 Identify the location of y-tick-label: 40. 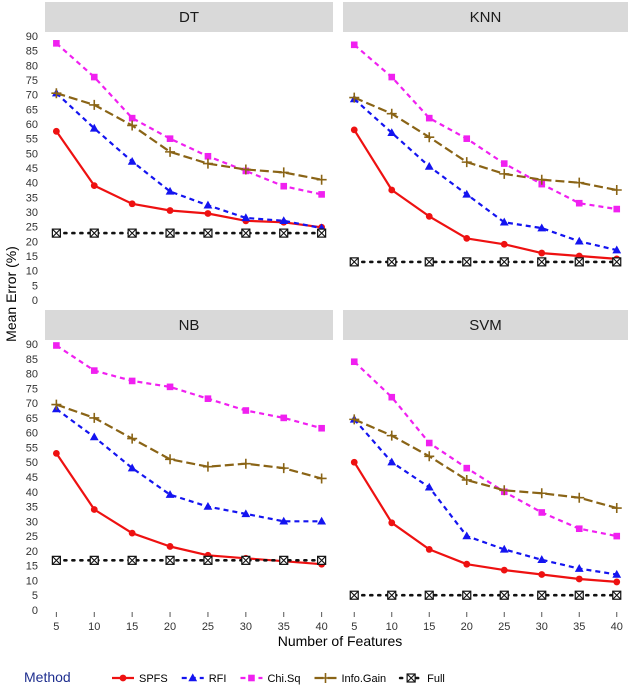
(32, 184).